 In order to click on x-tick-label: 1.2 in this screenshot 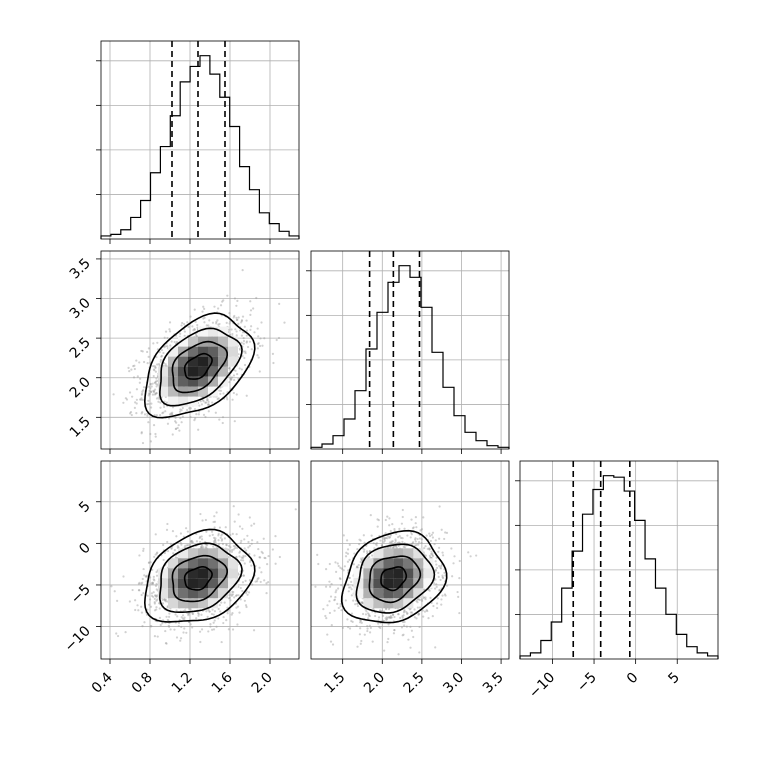, I will do `click(182, 683)`.